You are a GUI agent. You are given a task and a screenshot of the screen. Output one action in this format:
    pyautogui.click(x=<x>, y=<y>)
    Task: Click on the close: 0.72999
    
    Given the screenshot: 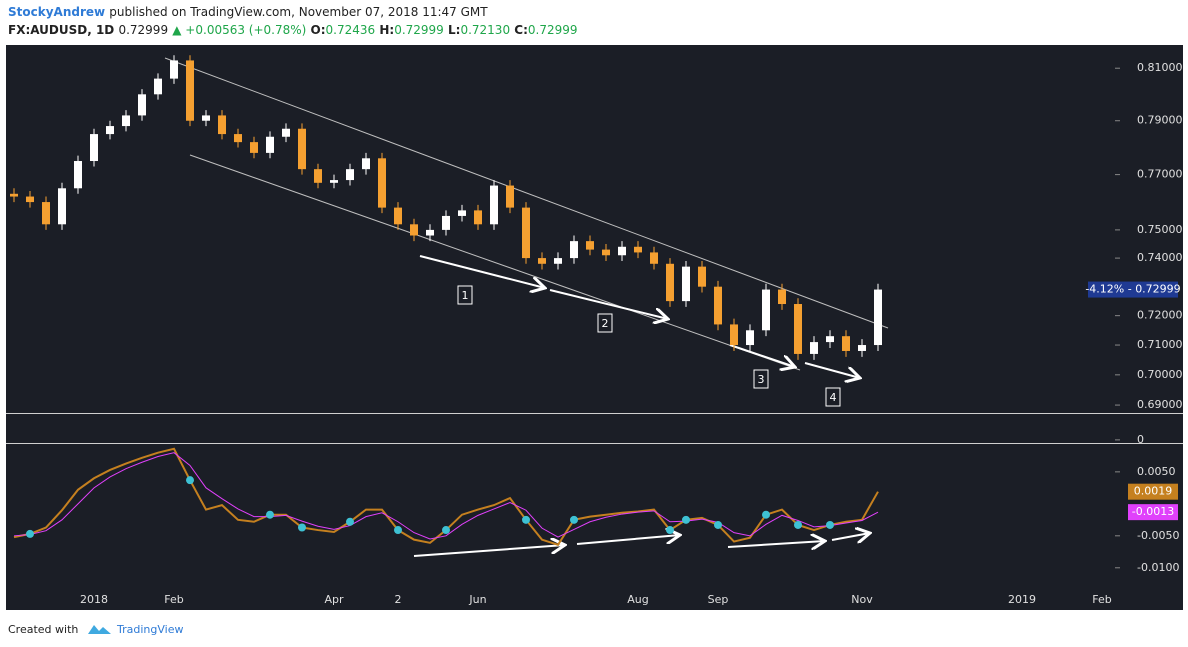 What is the action you would take?
    pyautogui.click(x=553, y=30)
    